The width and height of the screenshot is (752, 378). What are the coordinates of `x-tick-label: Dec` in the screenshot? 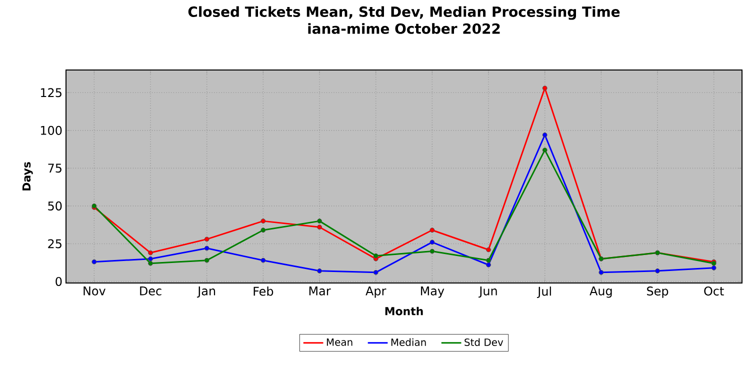 It's located at (151, 291).